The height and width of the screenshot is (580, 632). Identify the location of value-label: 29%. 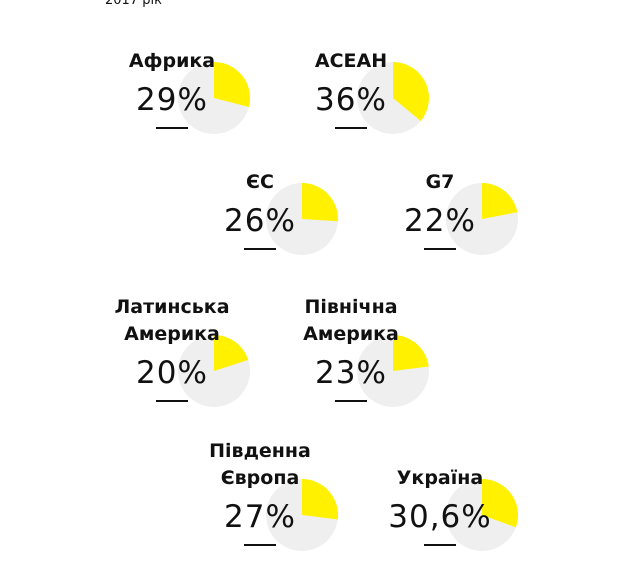
(172, 100).